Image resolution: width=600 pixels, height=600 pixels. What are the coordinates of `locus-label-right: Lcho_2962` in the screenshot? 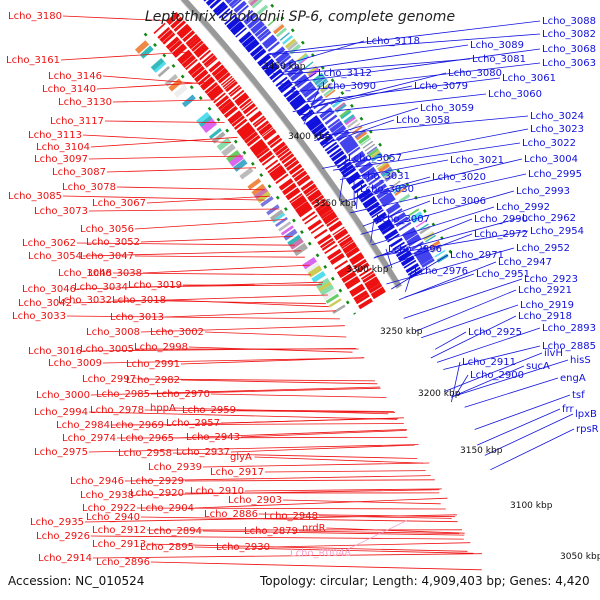 It's located at (549, 218).